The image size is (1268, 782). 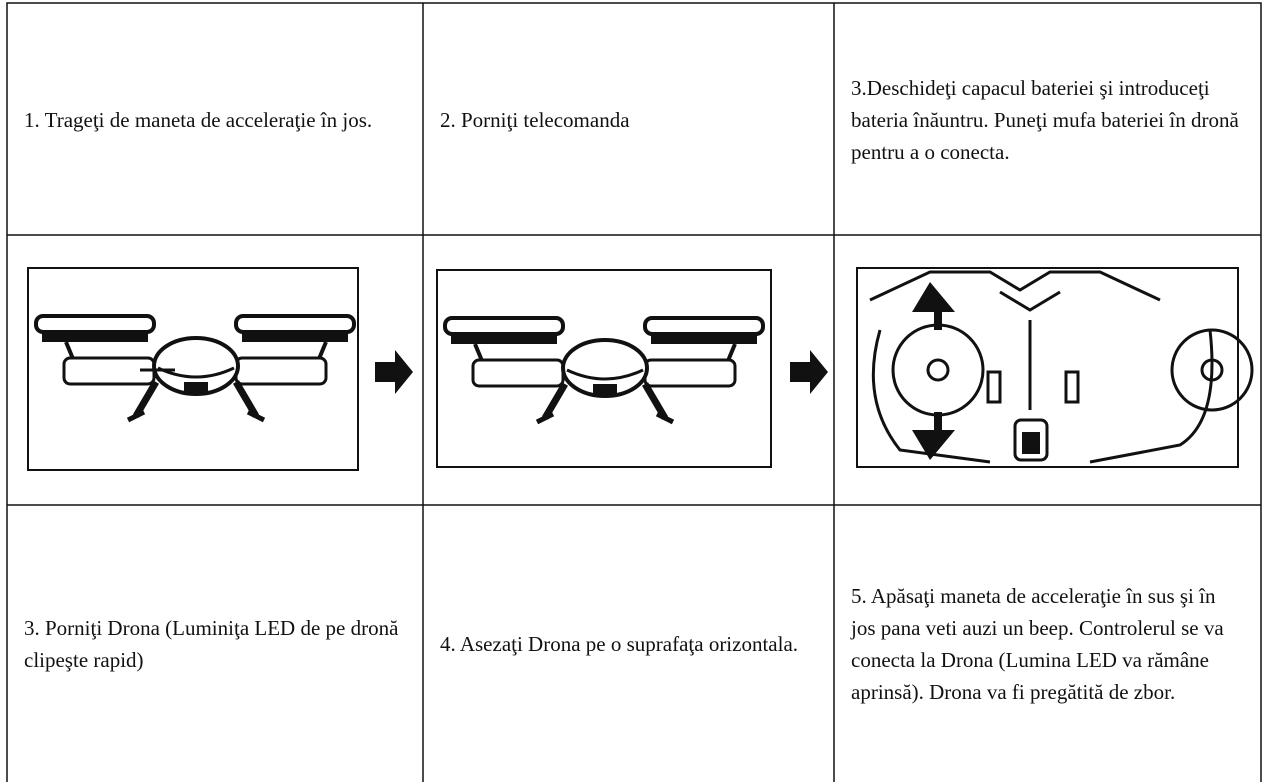 What do you see at coordinates (535, 119) in the screenshot?
I see `cell-text: 2. Porniţi telecomanda` at bounding box center [535, 119].